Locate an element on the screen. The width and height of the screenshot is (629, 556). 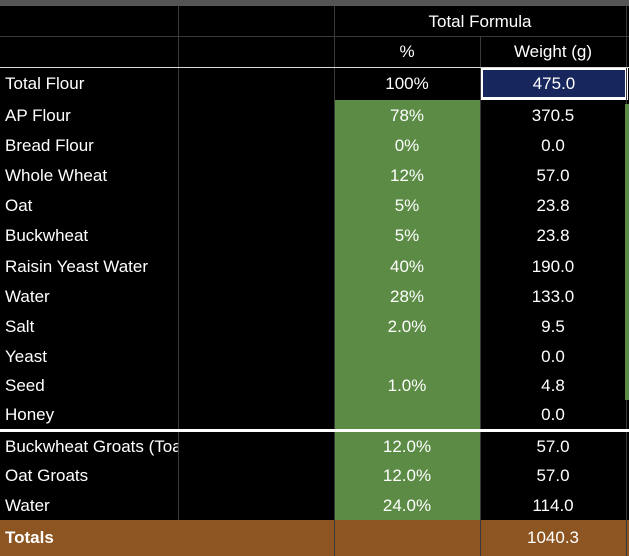
row-label: AP Flour is located at coordinates (38, 115).